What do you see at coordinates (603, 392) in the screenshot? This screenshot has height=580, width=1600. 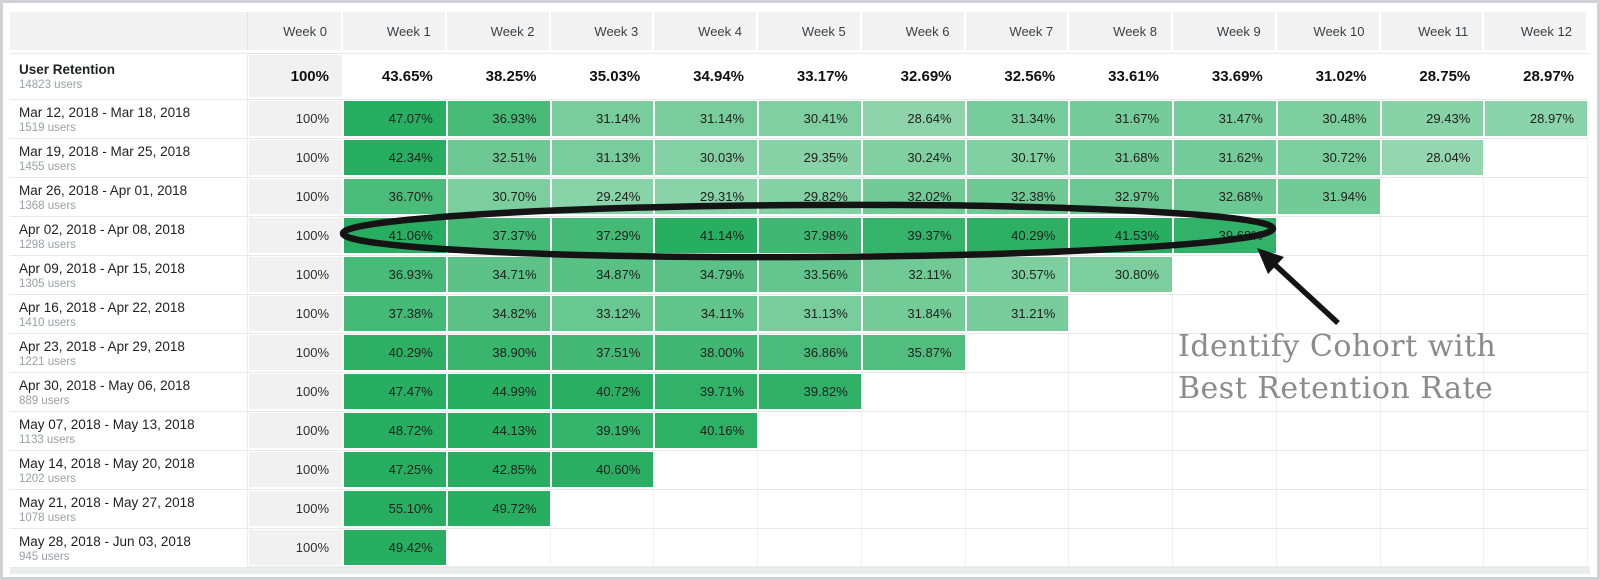 I see `retention-cell: 40.72%` at bounding box center [603, 392].